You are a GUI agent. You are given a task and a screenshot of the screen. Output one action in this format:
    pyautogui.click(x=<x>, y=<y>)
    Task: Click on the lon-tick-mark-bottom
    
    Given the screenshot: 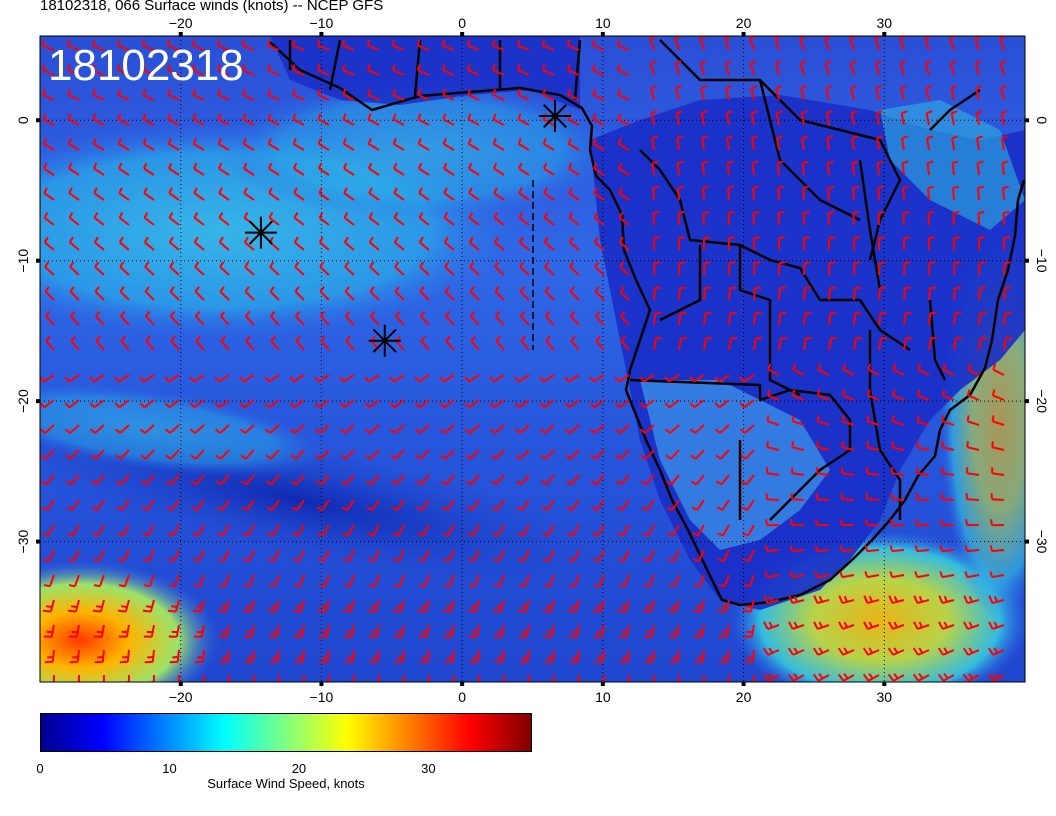 What is the action you would take?
    pyautogui.click(x=743, y=684)
    